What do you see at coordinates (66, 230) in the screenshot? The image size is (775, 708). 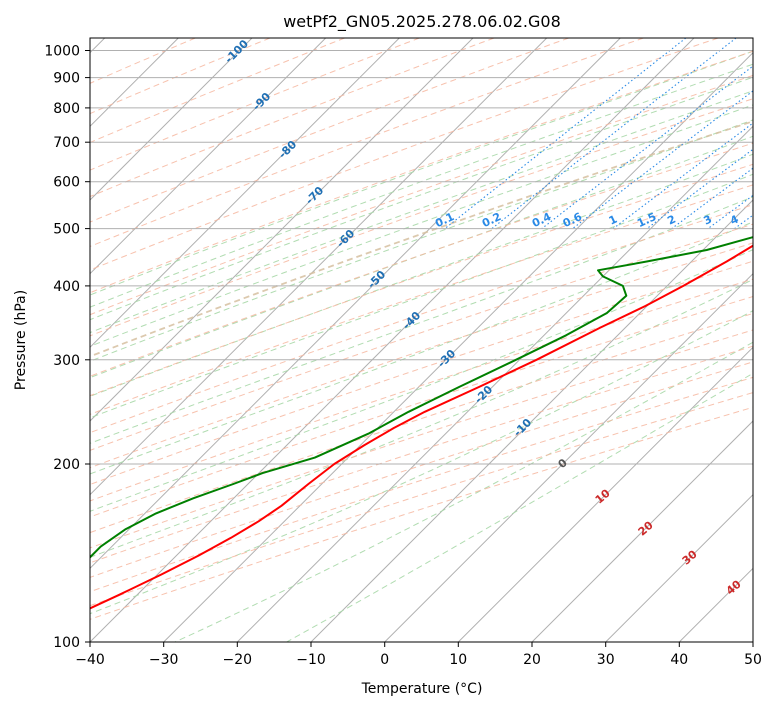 I see `y-tick-label: 500` at bounding box center [66, 230].